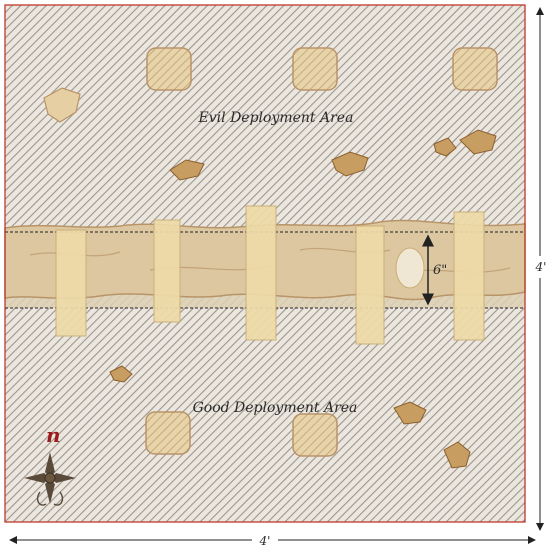  What do you see at coordinates (241, 434) in the screenshot?
I see `buildings-south` at bounding box center [241, 434].